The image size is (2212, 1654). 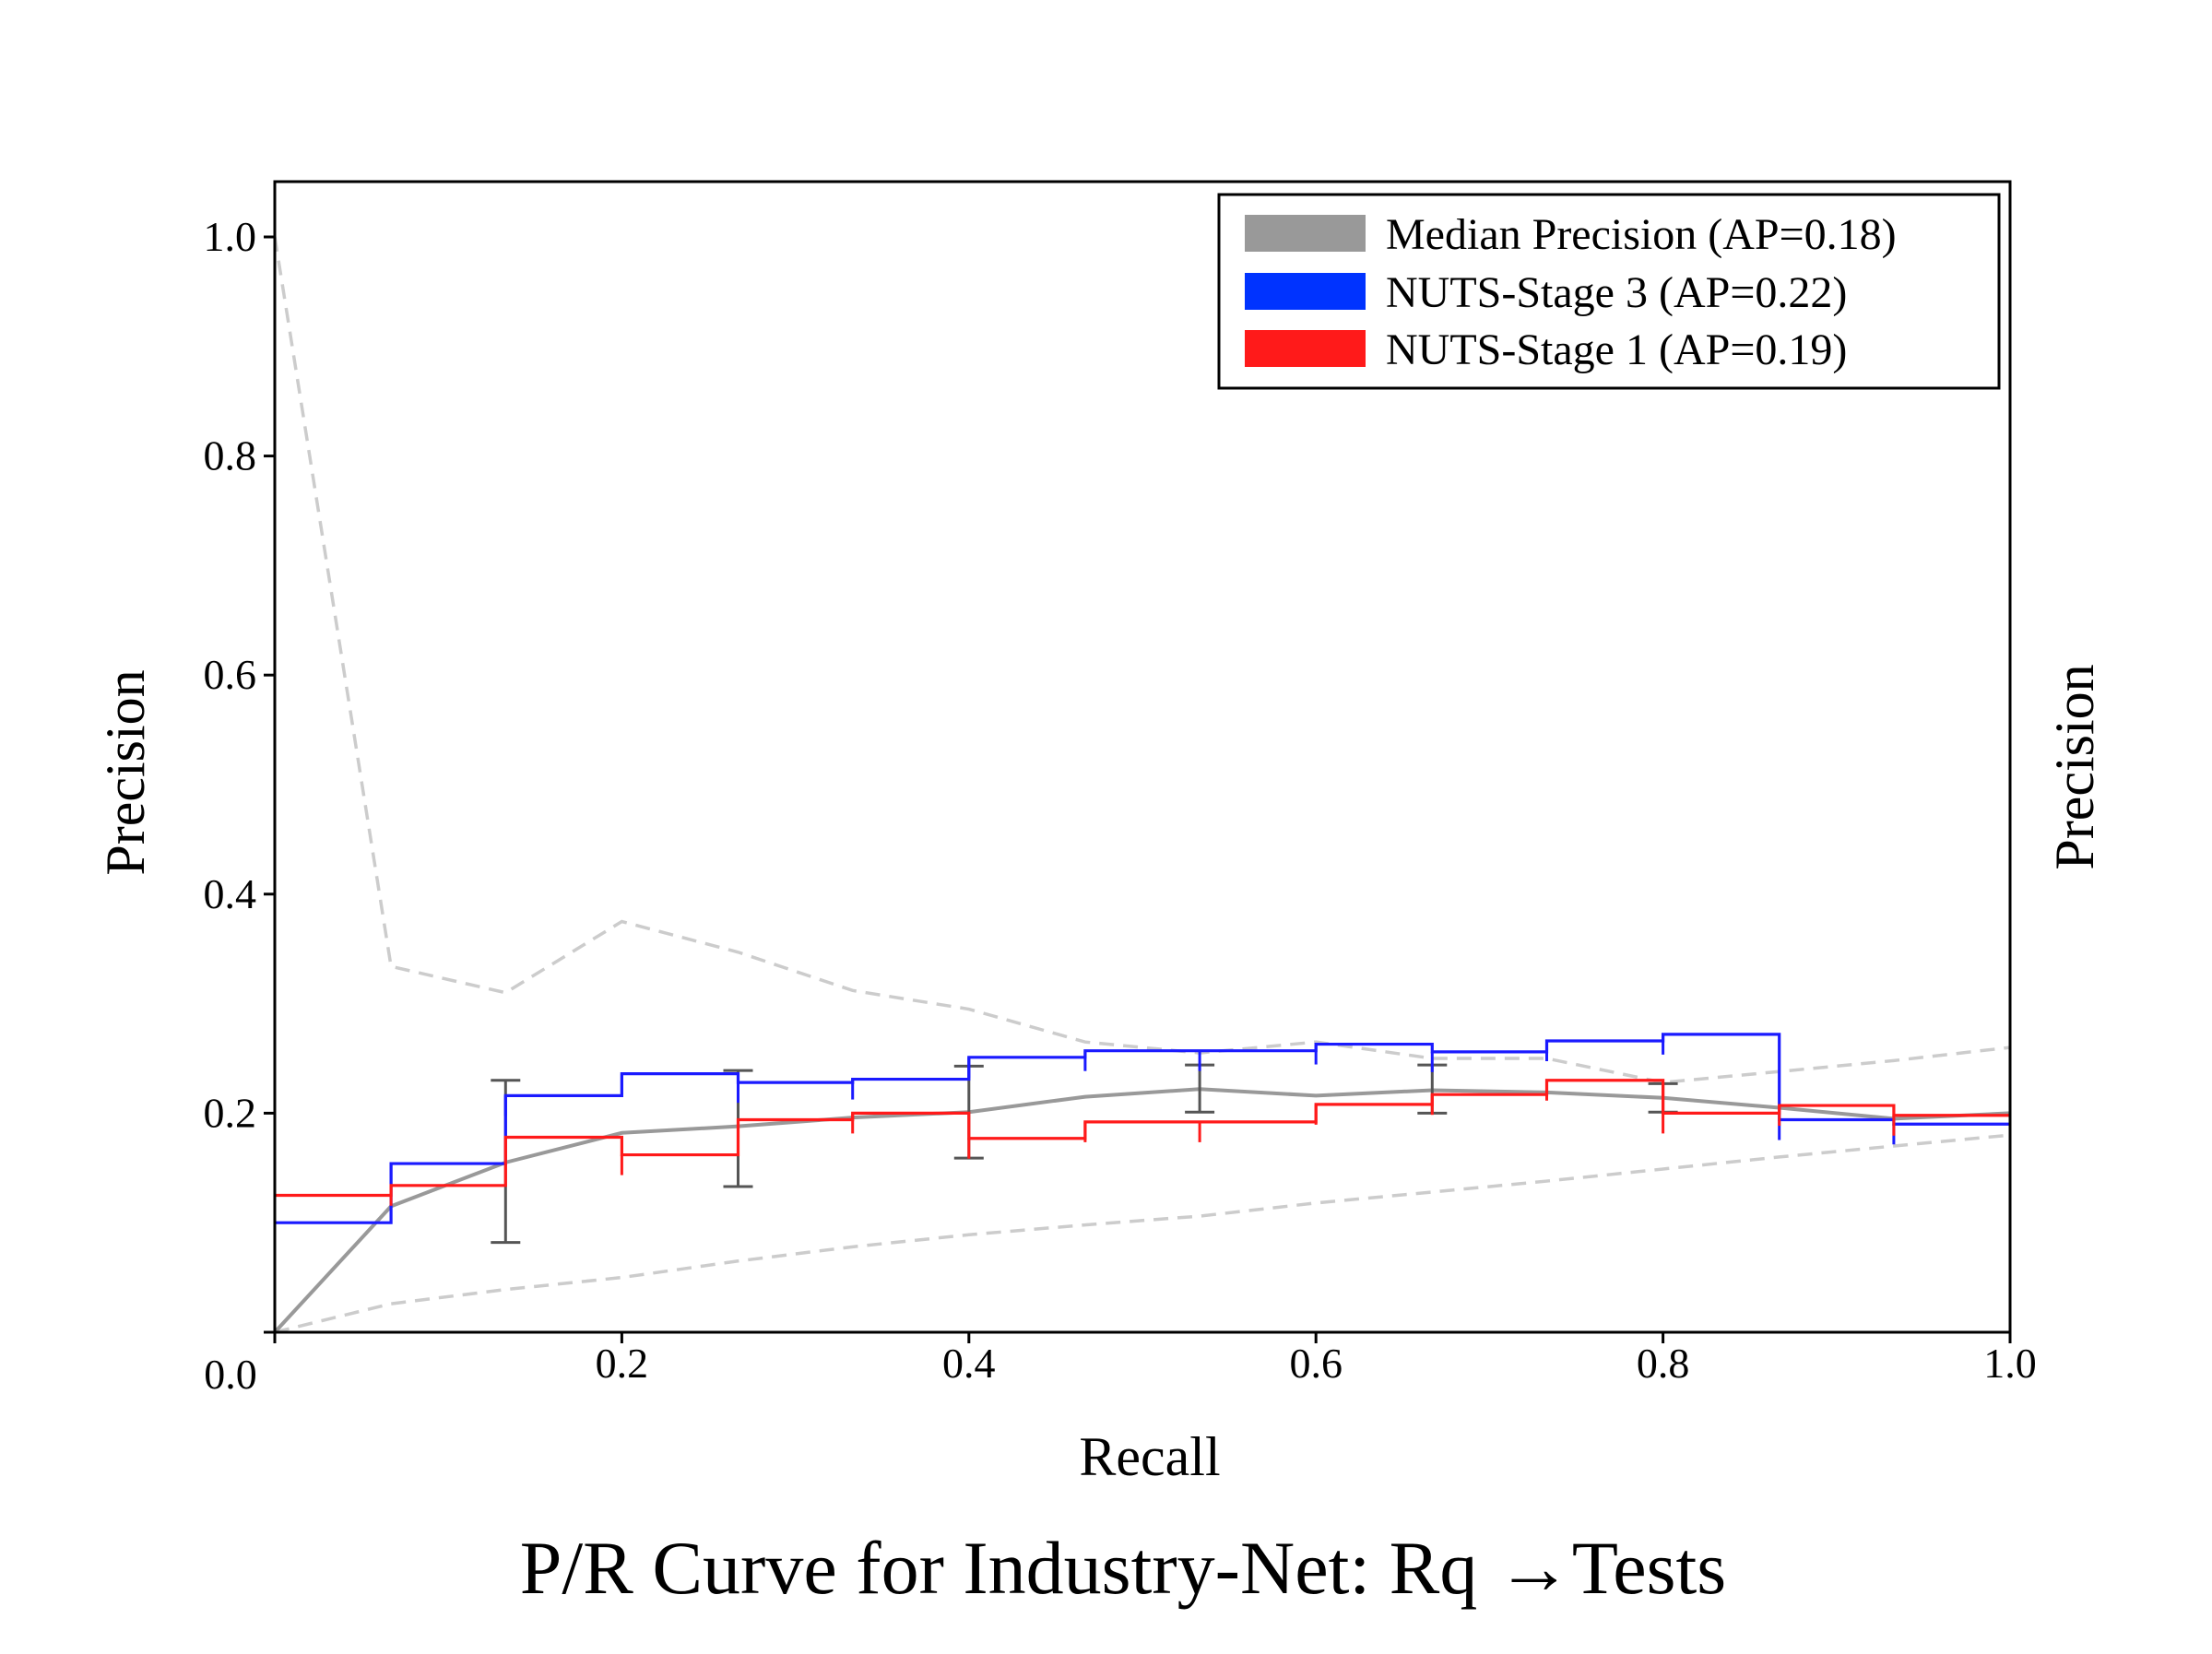 What do you see at coordinates (1123, 1568) in the screenshot?
I see `chart-title: P/R Curve for Industry-Net: Rq →Tests` at bounding box center [1123, 1568].